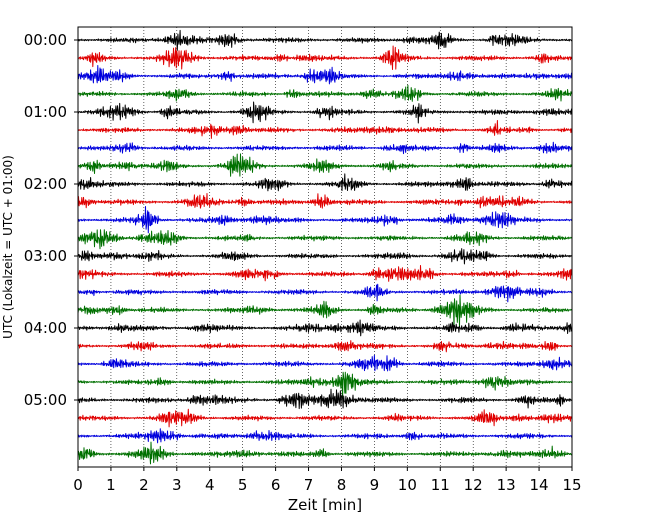 The width and height of the screenshot is (650, 520). I want to click on x-tick-label: 4, so click(210, 485).